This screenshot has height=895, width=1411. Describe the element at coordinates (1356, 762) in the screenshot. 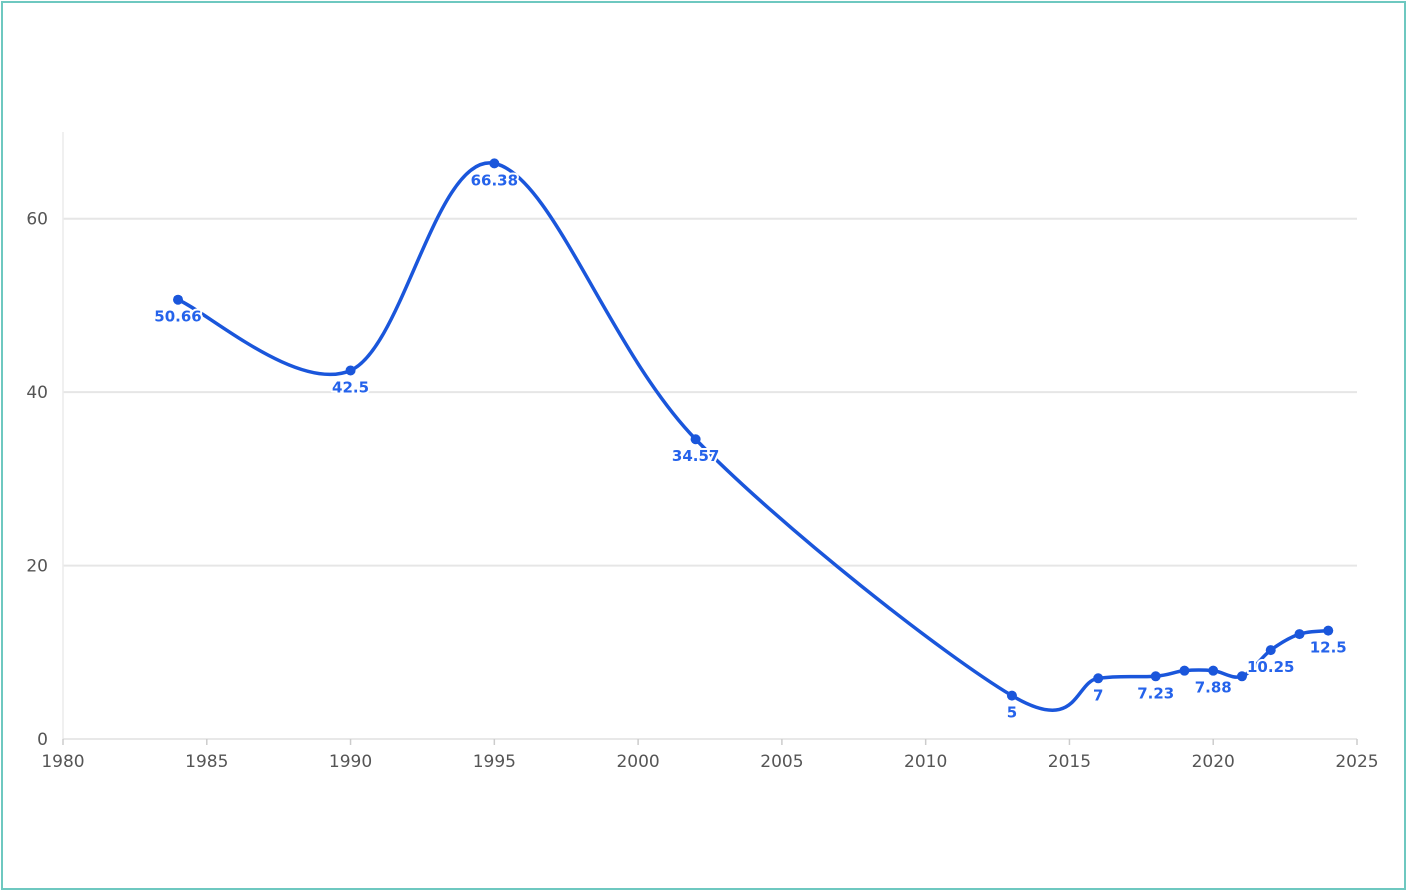

I see `x-tick-label: 2025` at that location.